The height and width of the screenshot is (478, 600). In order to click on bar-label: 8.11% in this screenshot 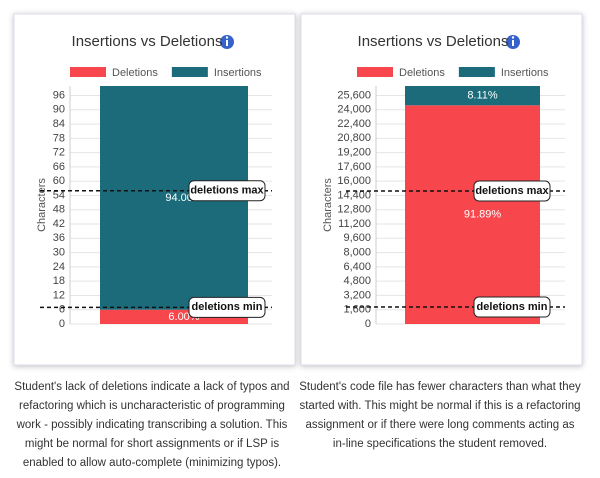, I will do `click(482, 96)`.